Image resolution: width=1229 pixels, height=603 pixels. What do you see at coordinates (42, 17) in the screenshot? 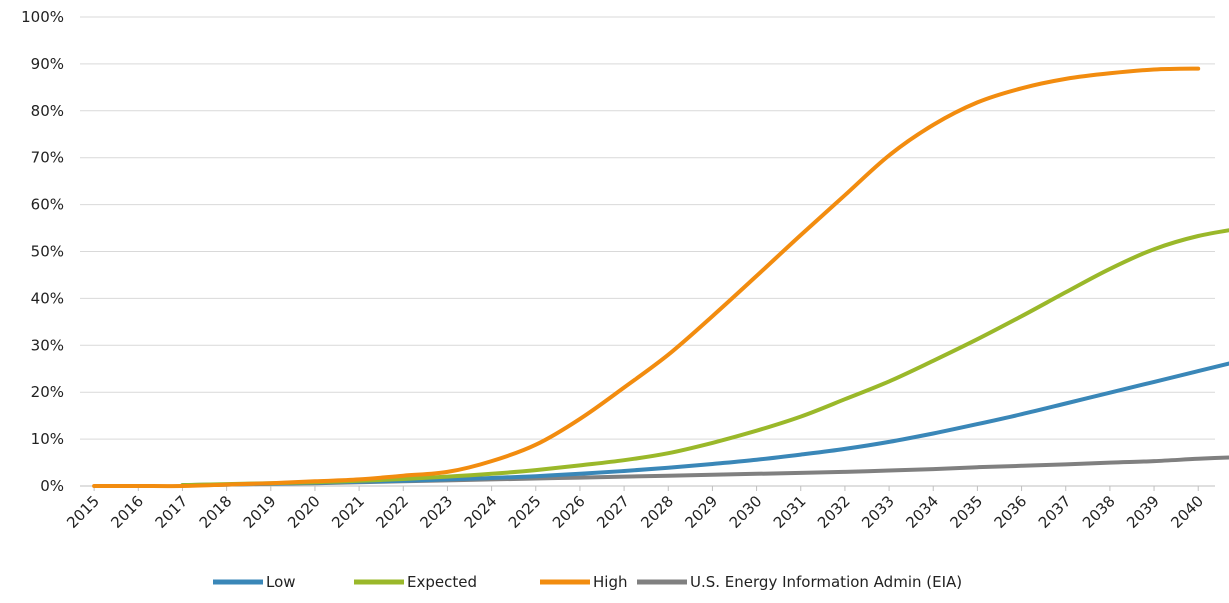
I see `y-tick-label: 100%` at bounding box center [42, 17].